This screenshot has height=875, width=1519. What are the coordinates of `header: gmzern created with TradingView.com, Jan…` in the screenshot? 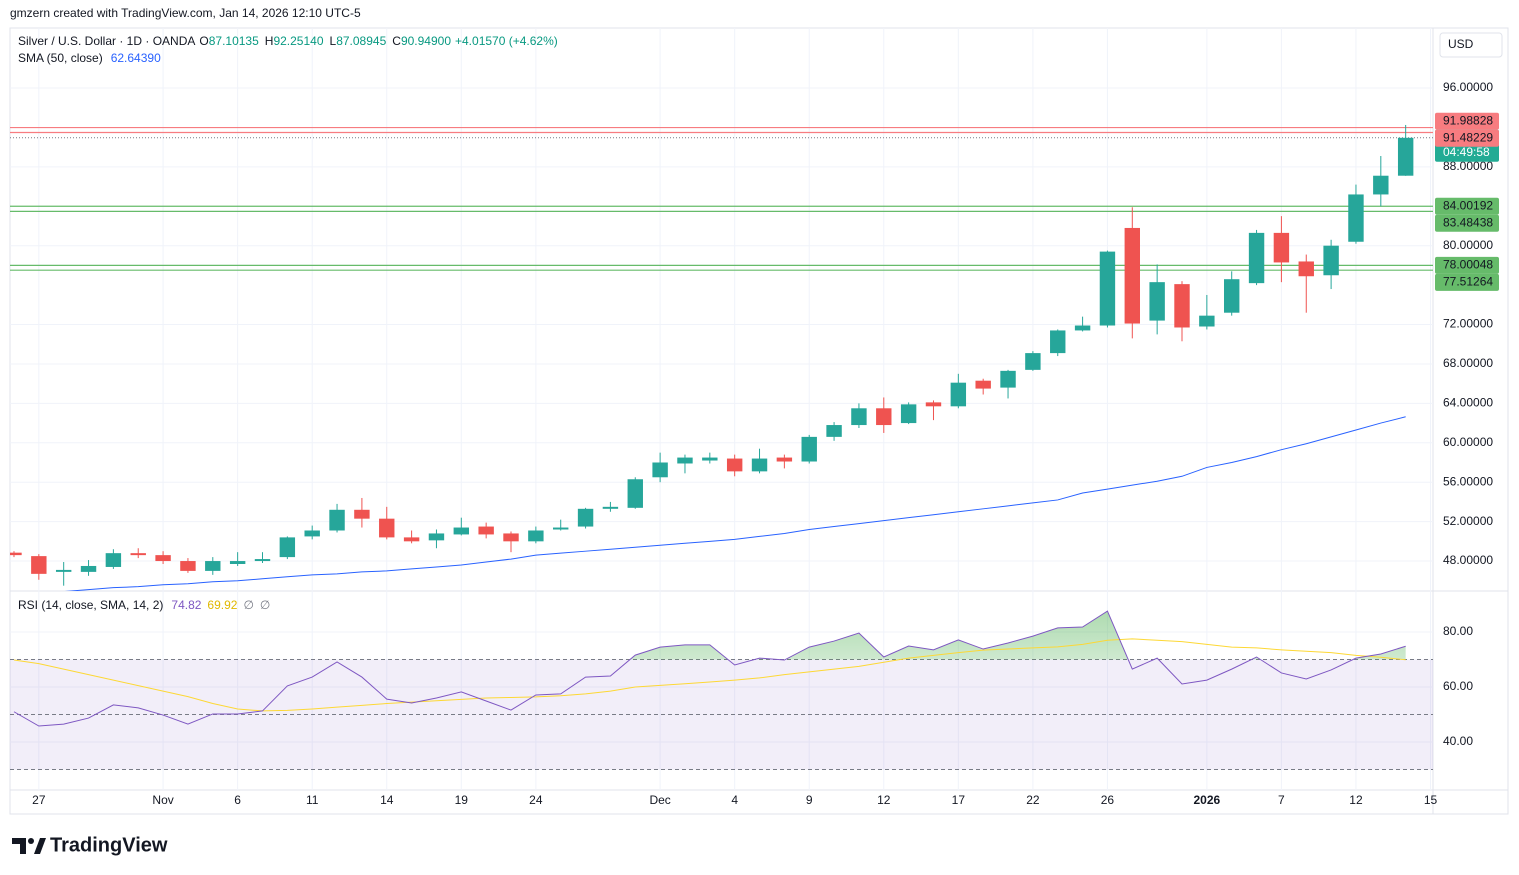 It's located at (185, 13).